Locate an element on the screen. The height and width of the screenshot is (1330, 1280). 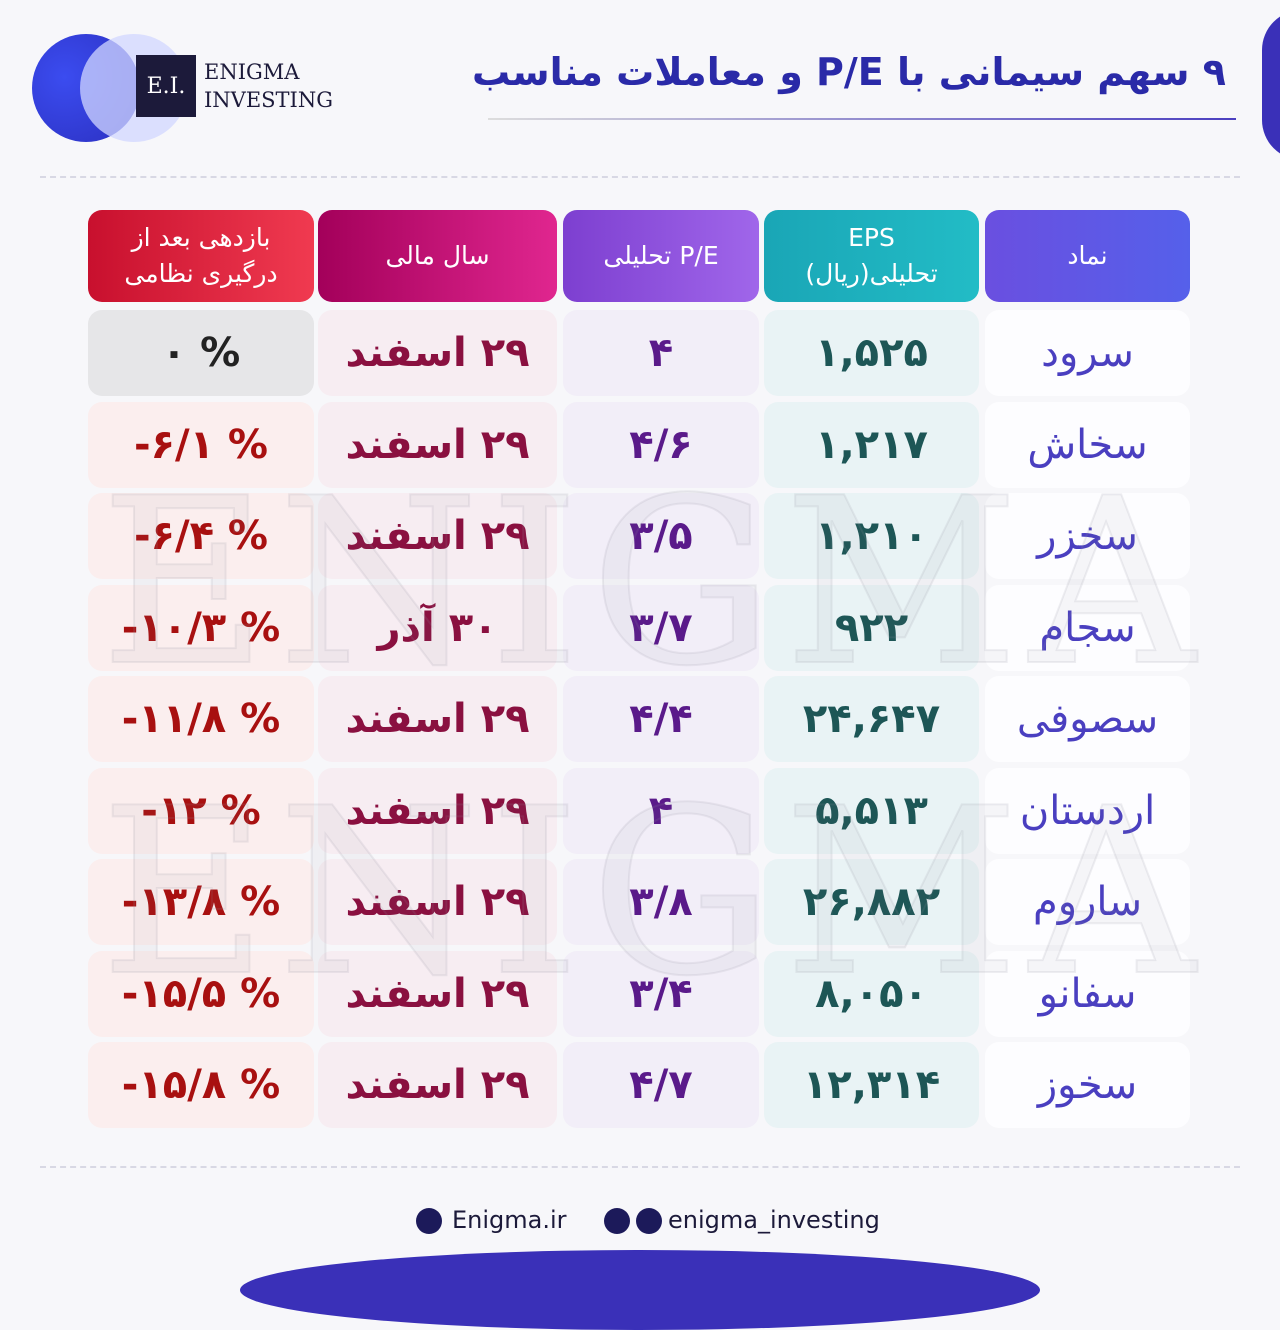
table-cell: ۱۲,۳۱۴ is located at coordinates (871, 1085).